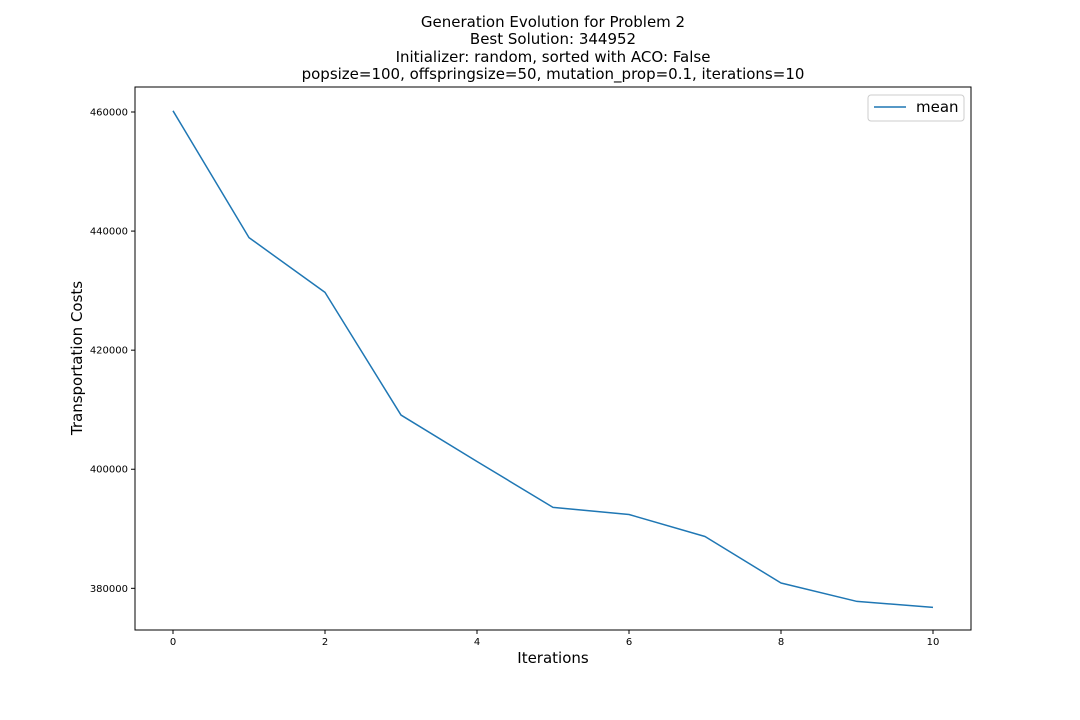 This screenshot has width=1080, height=720. Describe the element at coordinates (109, 470) in the screenshot. I see `y-tick-label: 400000` at that location.